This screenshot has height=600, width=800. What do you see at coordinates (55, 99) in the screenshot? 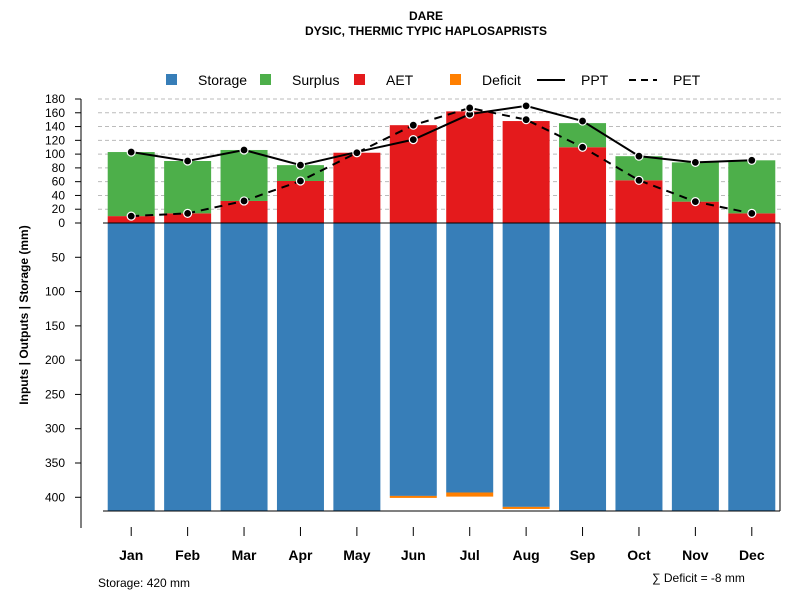
I see `y-tick-label: 180` at bounding box center [55, 99].